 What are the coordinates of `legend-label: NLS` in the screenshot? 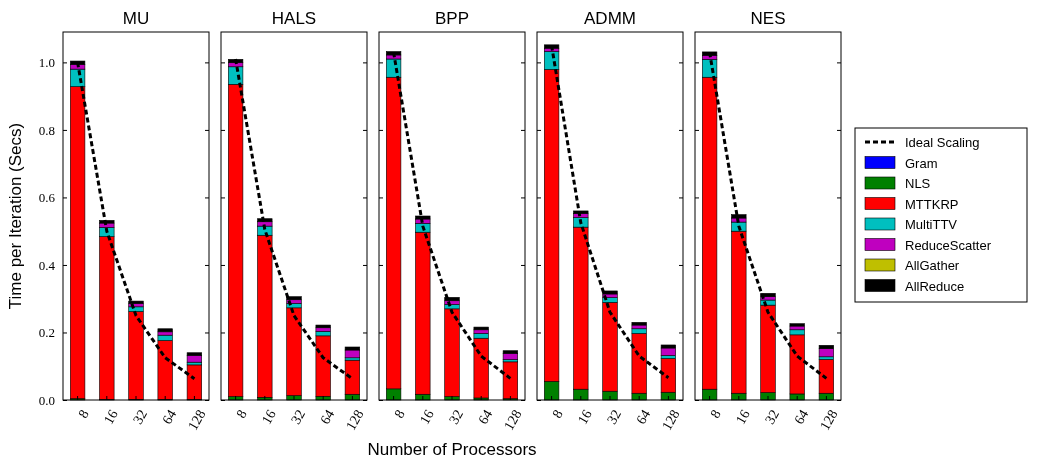 It's located at (918, 183).